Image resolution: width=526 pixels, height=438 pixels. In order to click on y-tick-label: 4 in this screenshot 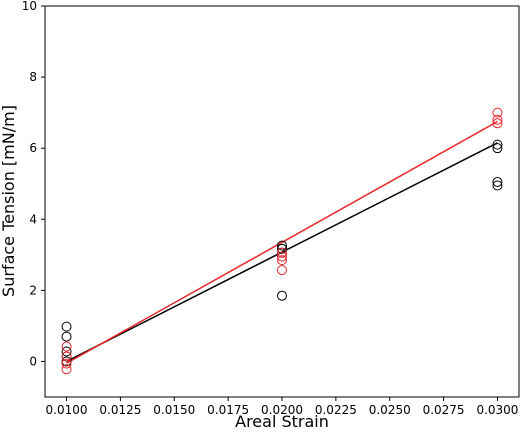, I will do `click(33, 219)`.